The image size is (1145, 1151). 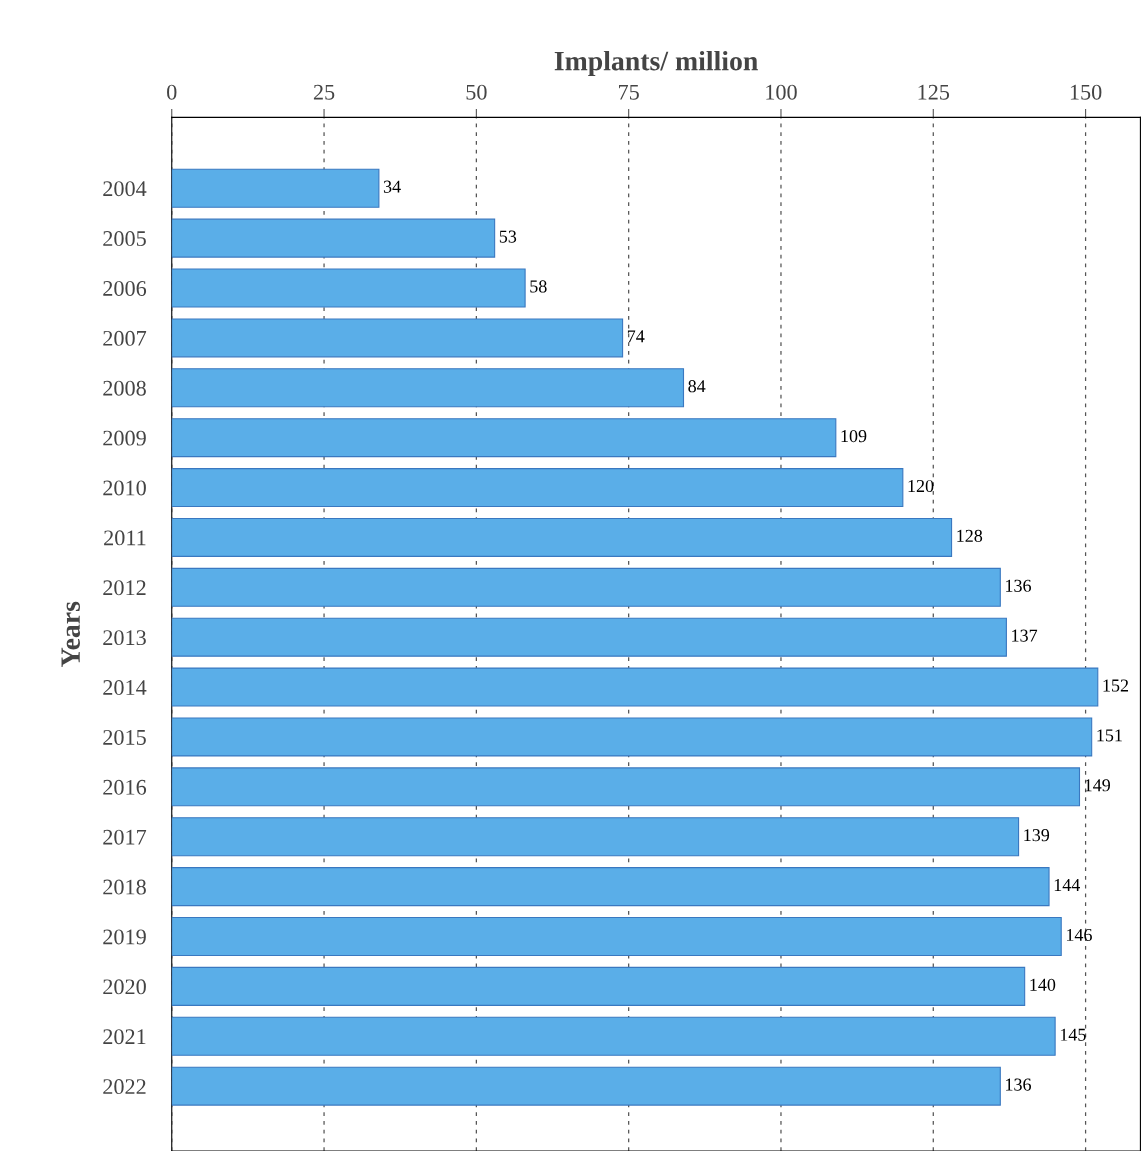 What do you see at coordinates (1067, 885) in the screenshot?
I see `data-label: 144` at bounding box center [1067, 885].